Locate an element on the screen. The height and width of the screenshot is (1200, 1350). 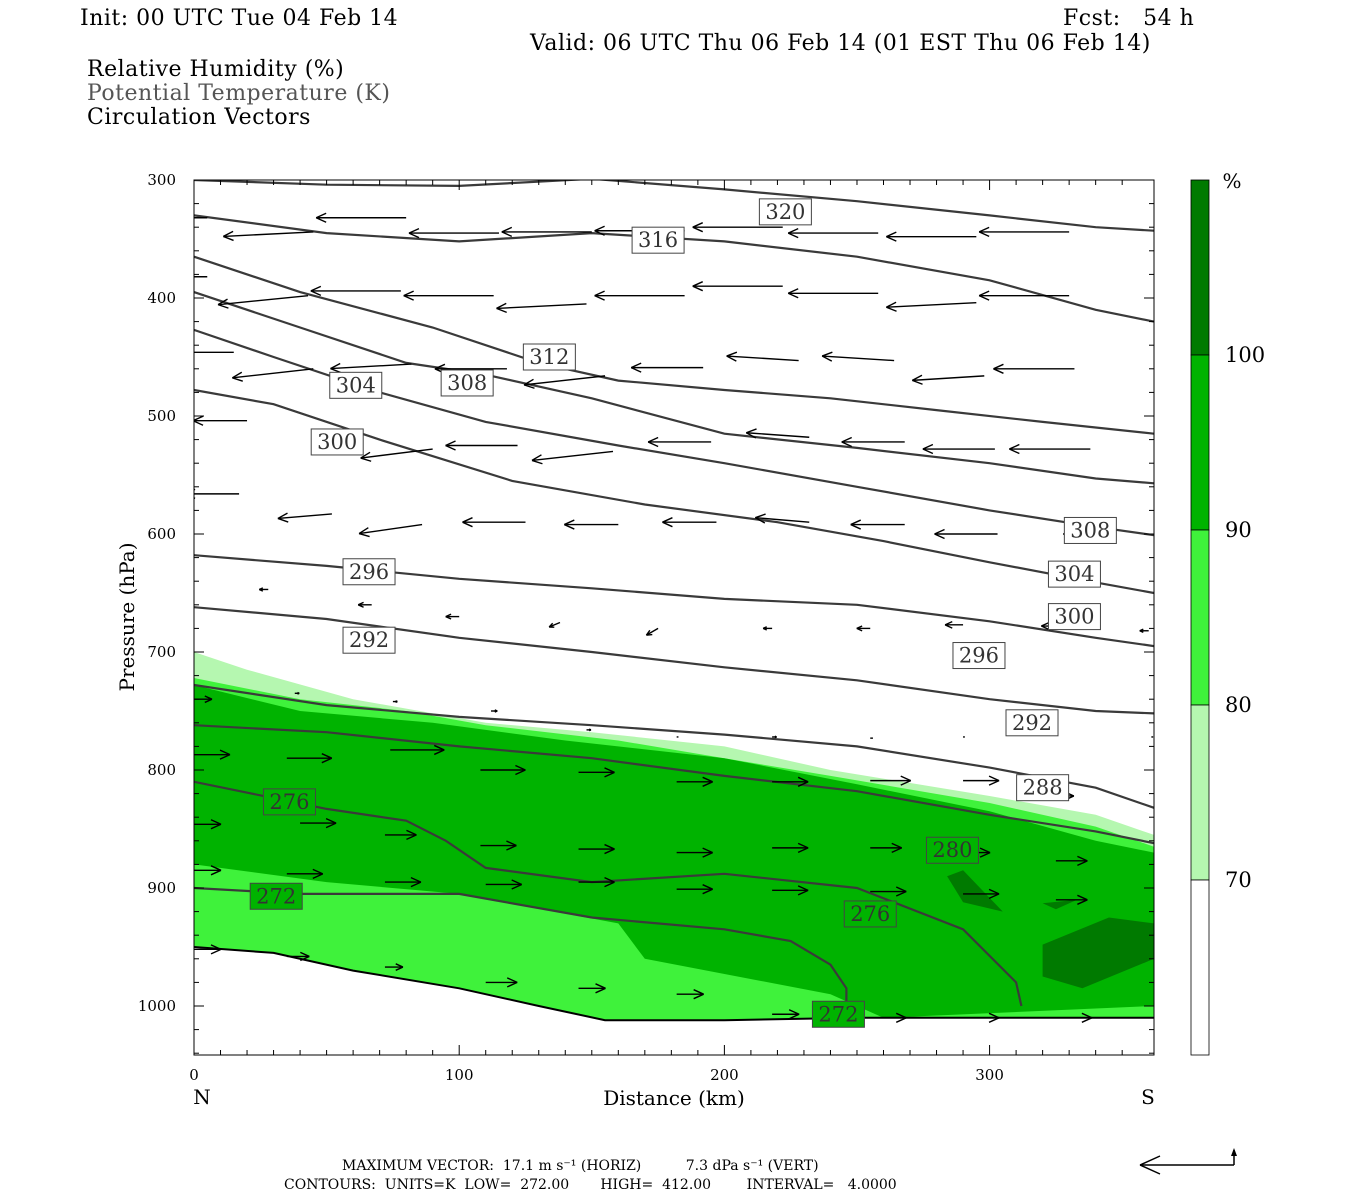
y-axis-label: Pressure (hPa) is located at coordinates (127, 617).